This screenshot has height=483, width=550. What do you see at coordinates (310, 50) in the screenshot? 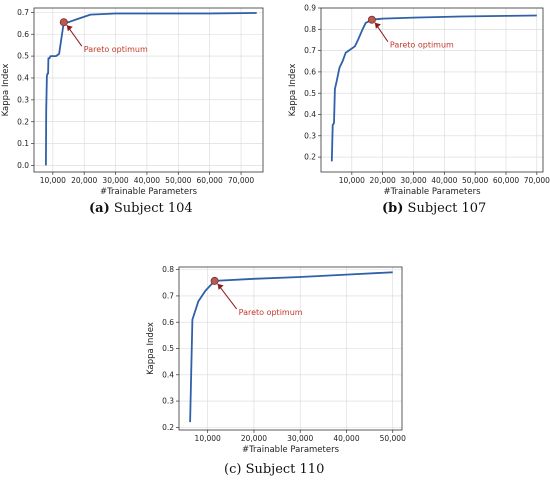
I see `y-tick-label-b-5: 0.7` at bounding box center [310, 50].